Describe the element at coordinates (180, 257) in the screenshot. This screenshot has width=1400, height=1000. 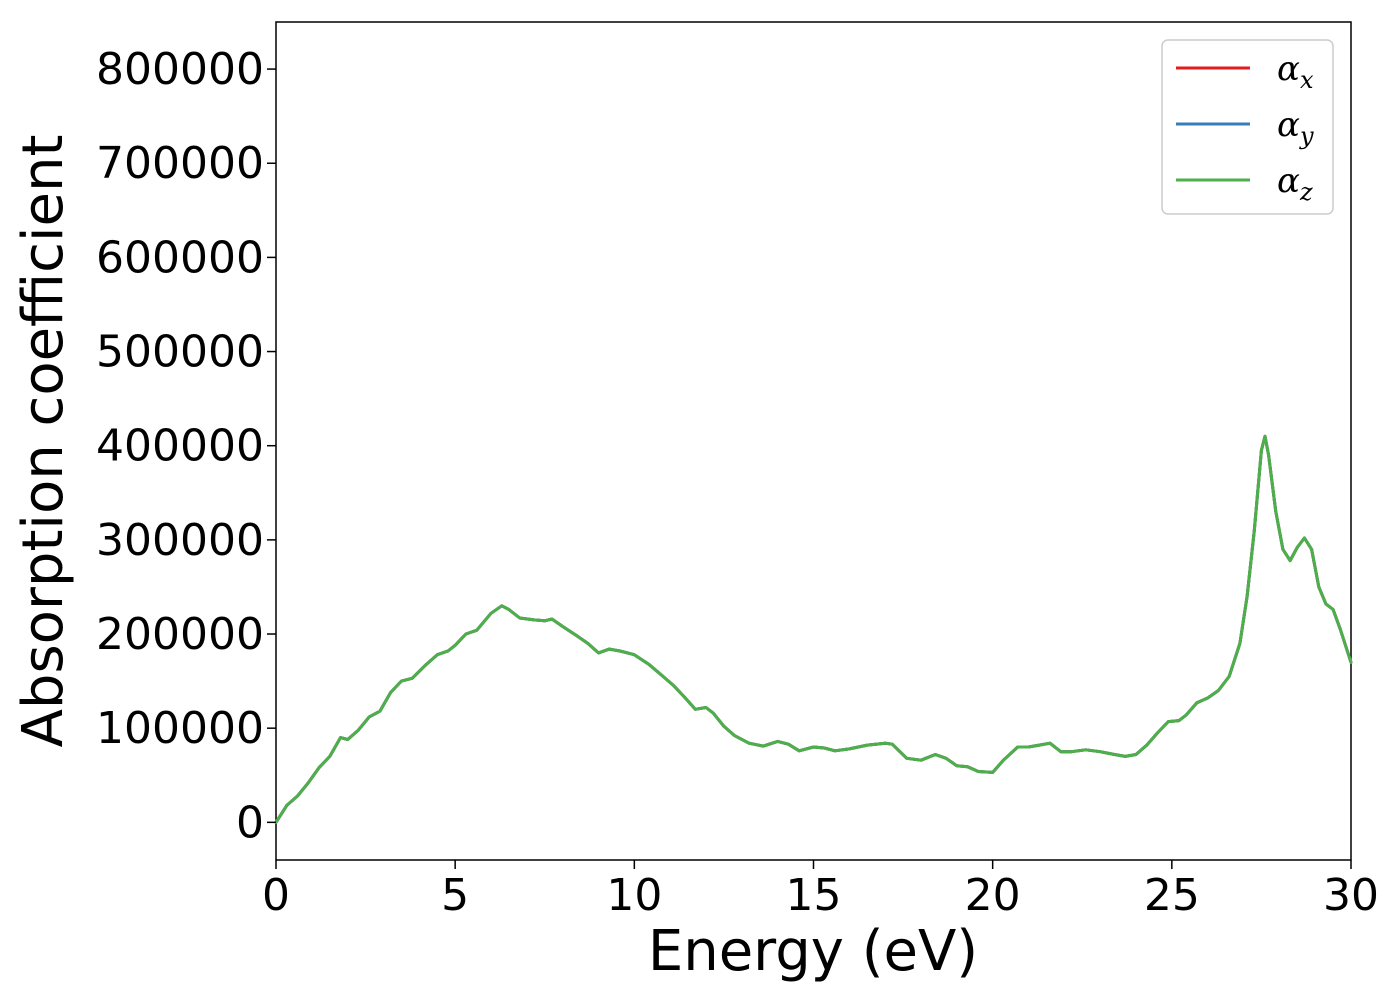
I see `y-tick-label: 600000` at that location.